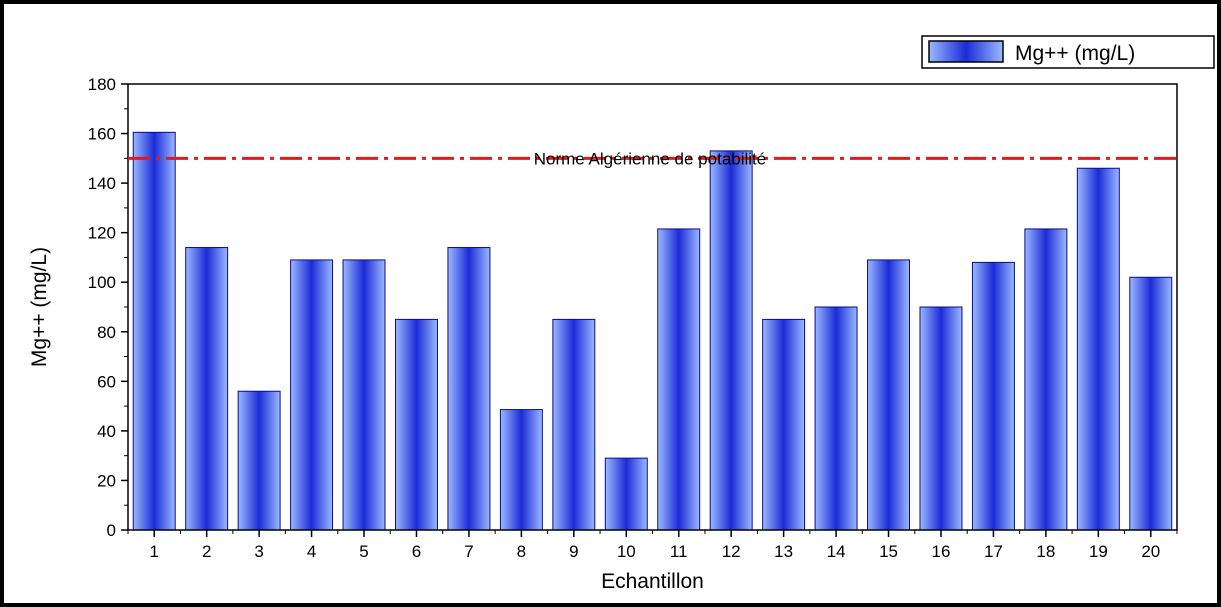 This screenshot has width=1221, height=607. I want to click on x-tick-label: 2, so click(206, 551).